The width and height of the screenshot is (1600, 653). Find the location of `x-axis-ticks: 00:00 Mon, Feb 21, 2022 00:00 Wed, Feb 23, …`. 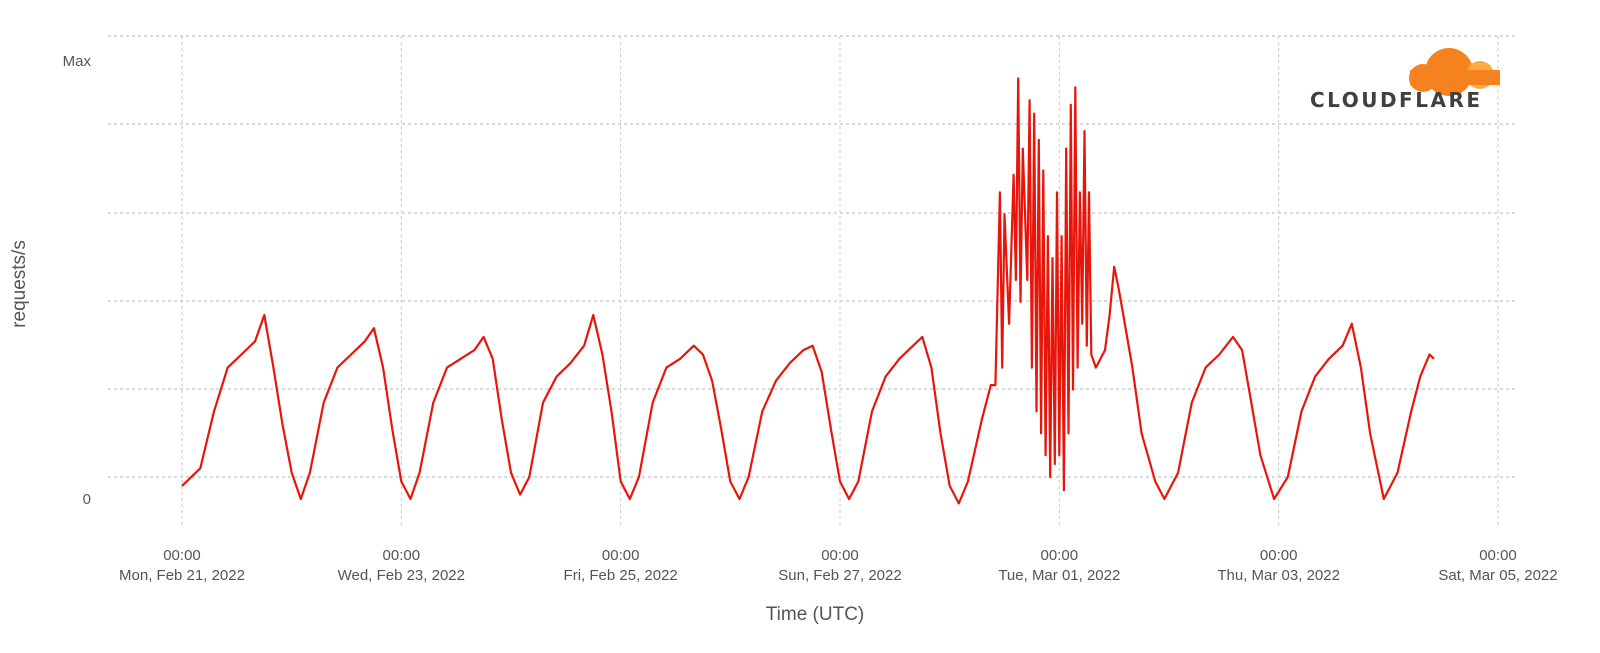

x-axis-ticks: 00:00 Mon, Feb 21, 2022 00:00 Wed, Feb 23, … is located at coordinates (838, 565).